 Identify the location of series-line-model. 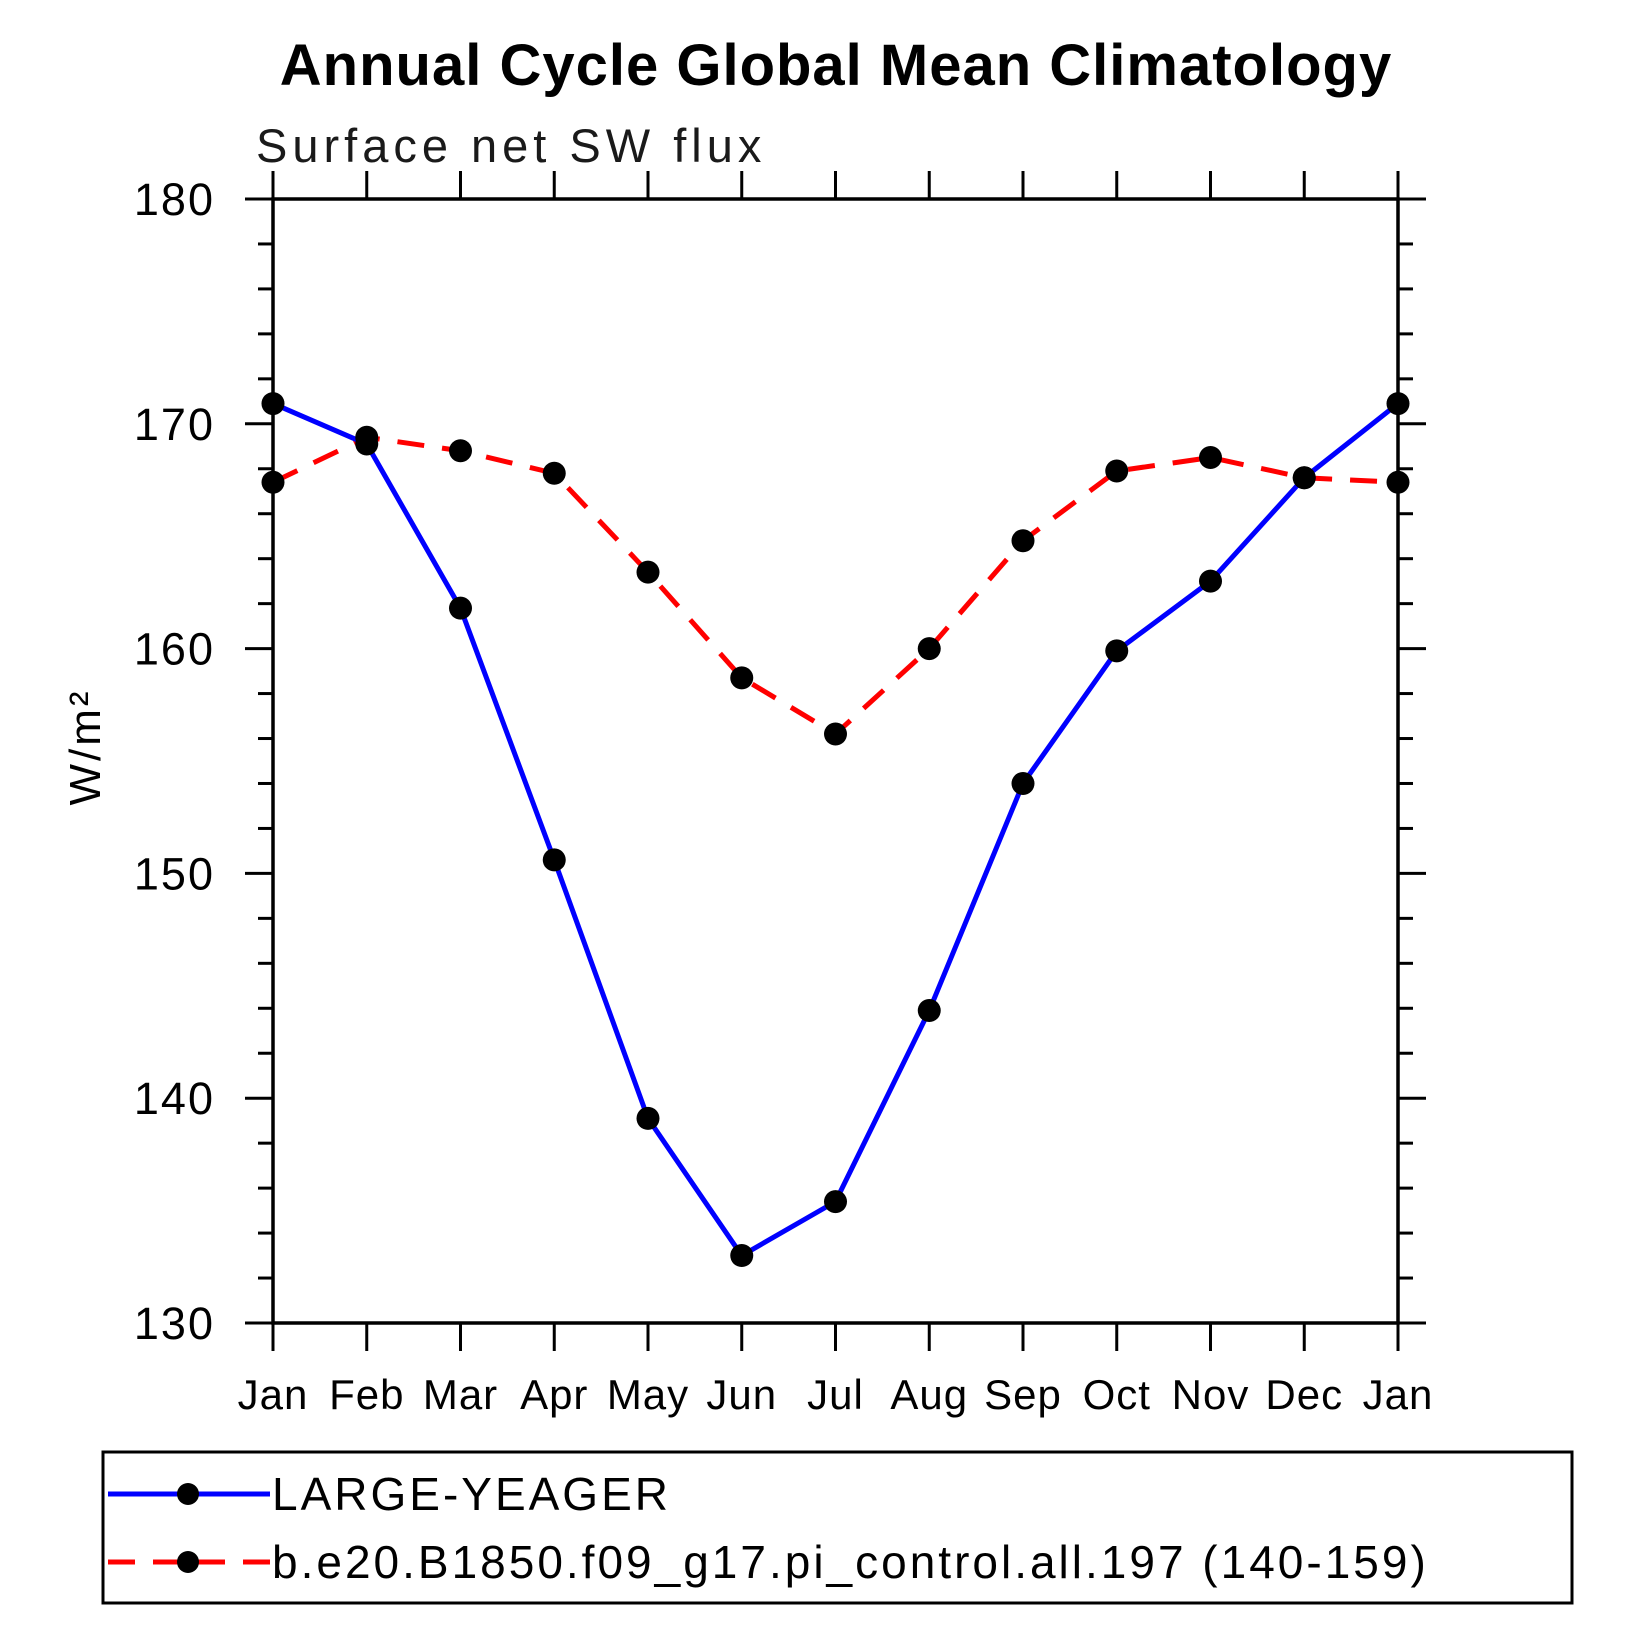
(835, 585).